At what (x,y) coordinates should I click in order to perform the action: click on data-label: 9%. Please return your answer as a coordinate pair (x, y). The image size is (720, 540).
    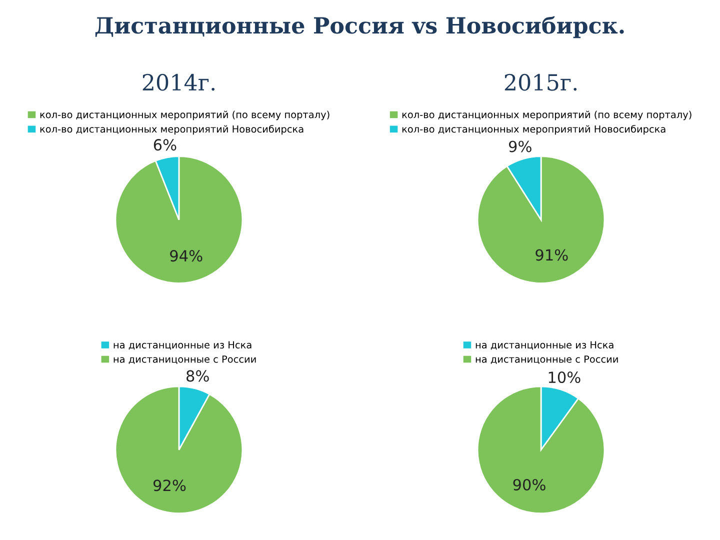
    Looking at the image, I should click on (520, 146).